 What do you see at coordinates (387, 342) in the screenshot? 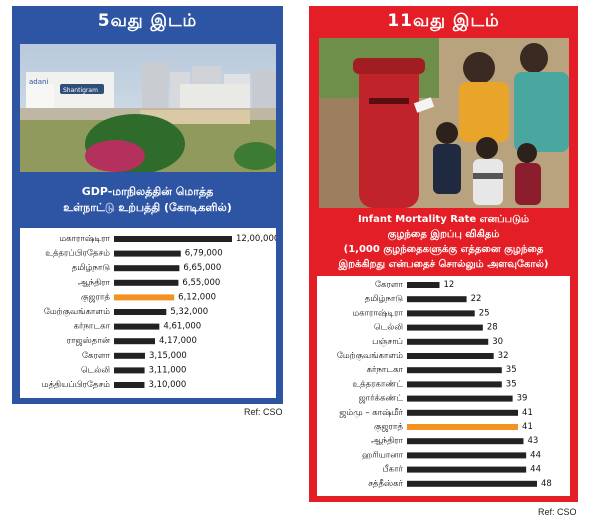
I see `category-label: பஞ்சாப்` at bounding box center [387, 342].